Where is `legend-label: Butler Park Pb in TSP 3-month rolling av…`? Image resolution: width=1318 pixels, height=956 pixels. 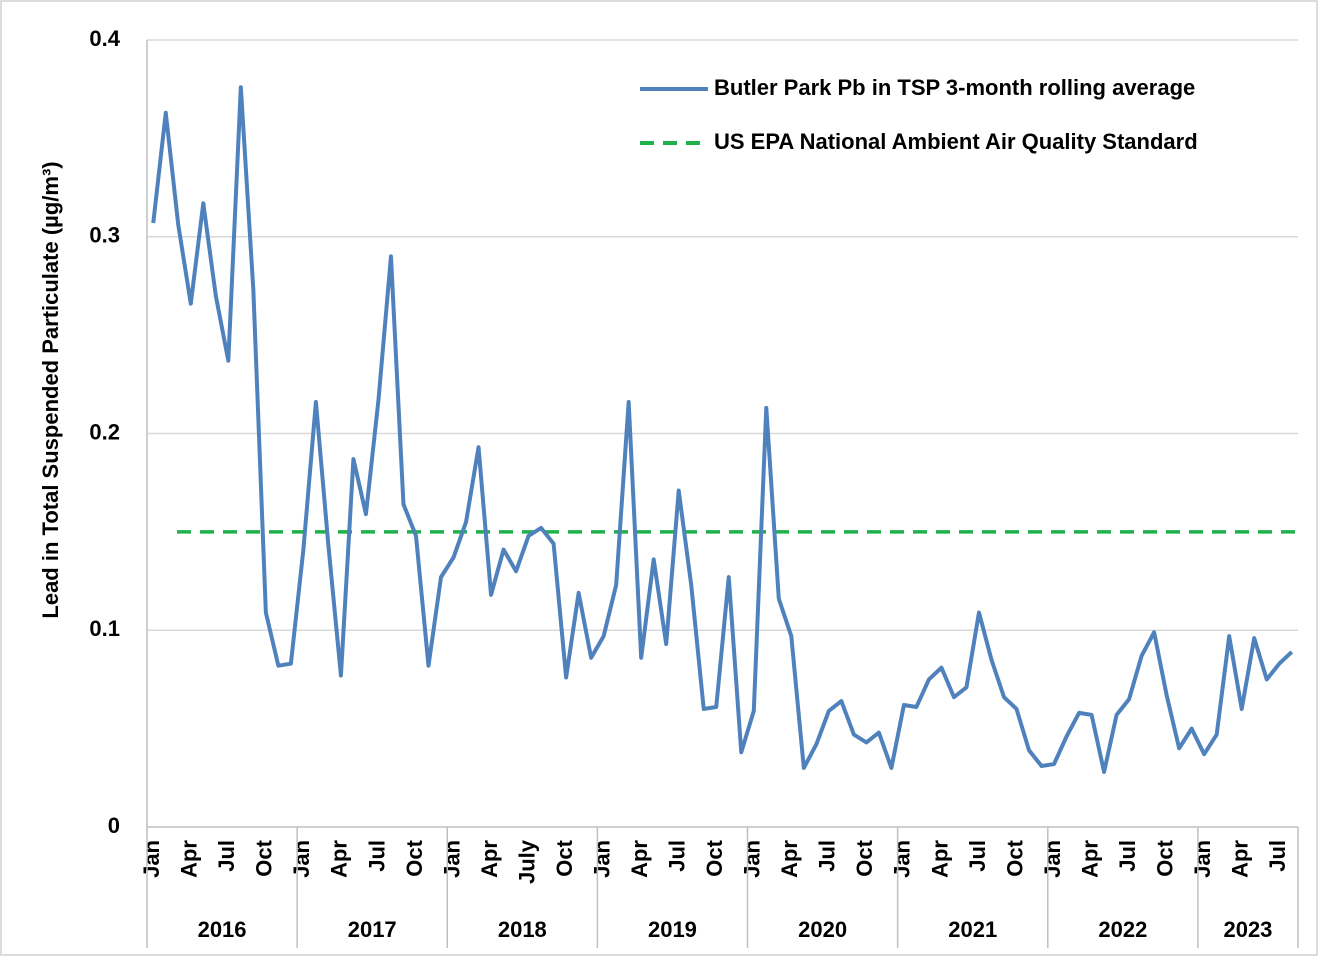 legend-label: Butler Park Pb in TSP 3-month rolling av… is located at coordinates (954, 87).